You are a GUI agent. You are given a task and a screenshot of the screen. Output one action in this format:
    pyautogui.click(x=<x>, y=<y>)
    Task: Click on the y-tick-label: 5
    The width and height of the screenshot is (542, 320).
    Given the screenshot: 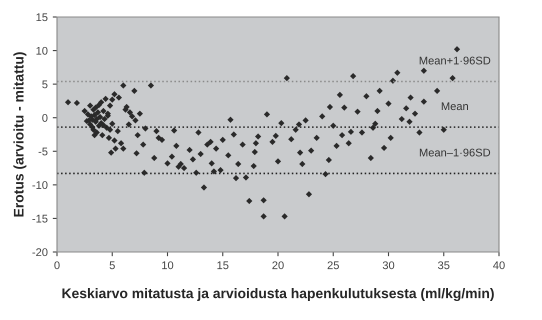 What is the action you would take?
    pyautogui.click(x=45, y=84)
    